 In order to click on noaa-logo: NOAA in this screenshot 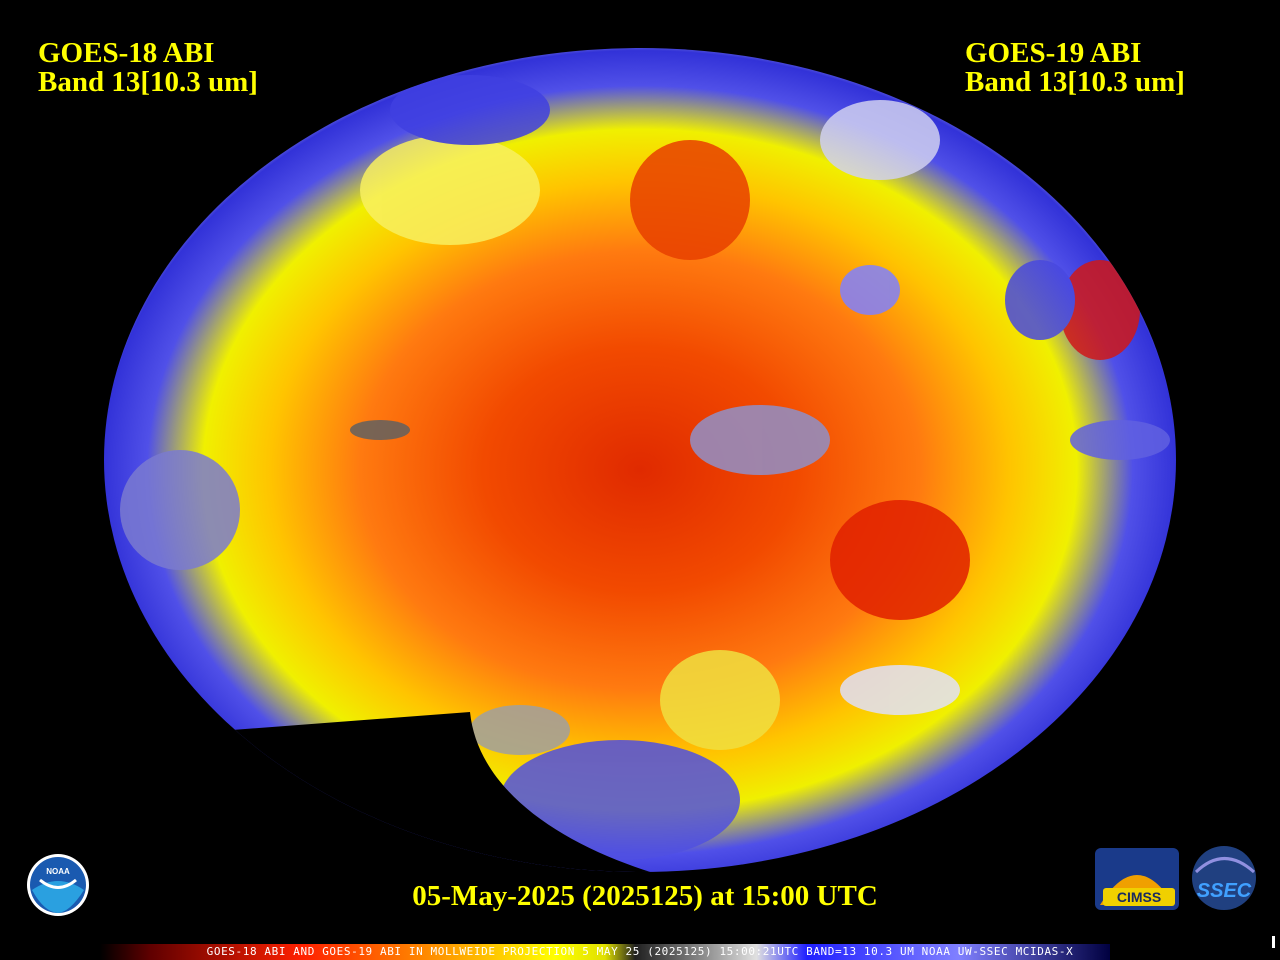, I will do `click(58, 885)`.